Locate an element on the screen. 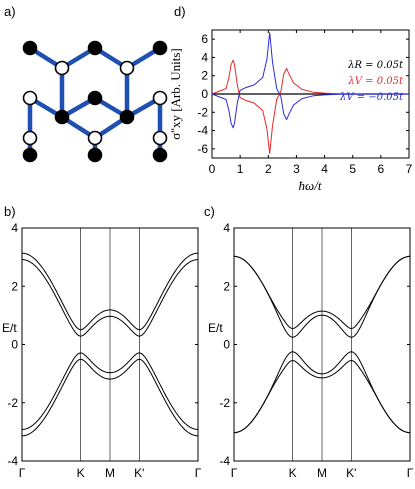 Image resolution: width=415 pixels, height=489 pixels. panel-label-c: c) is located at coordinates (209, 211).